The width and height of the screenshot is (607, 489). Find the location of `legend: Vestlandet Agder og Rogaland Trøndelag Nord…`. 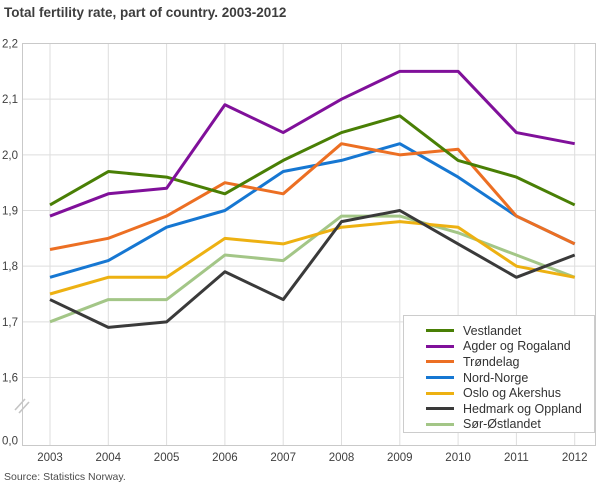

legend: Vestlandet Agder og Rogaland Trøndelag Nord… is located at coordinates (499, 374).